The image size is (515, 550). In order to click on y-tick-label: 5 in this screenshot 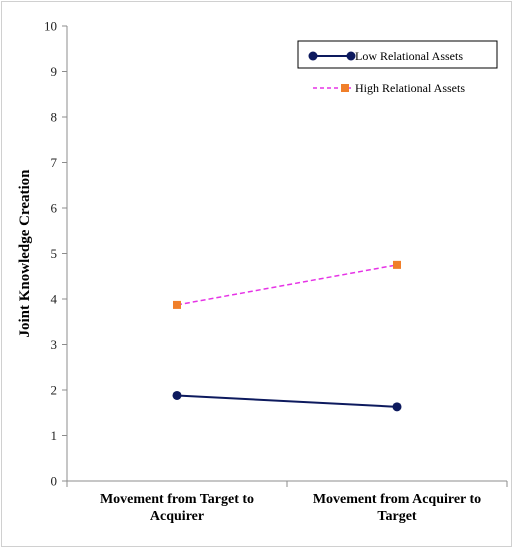, I will do `click(54, 253)`.